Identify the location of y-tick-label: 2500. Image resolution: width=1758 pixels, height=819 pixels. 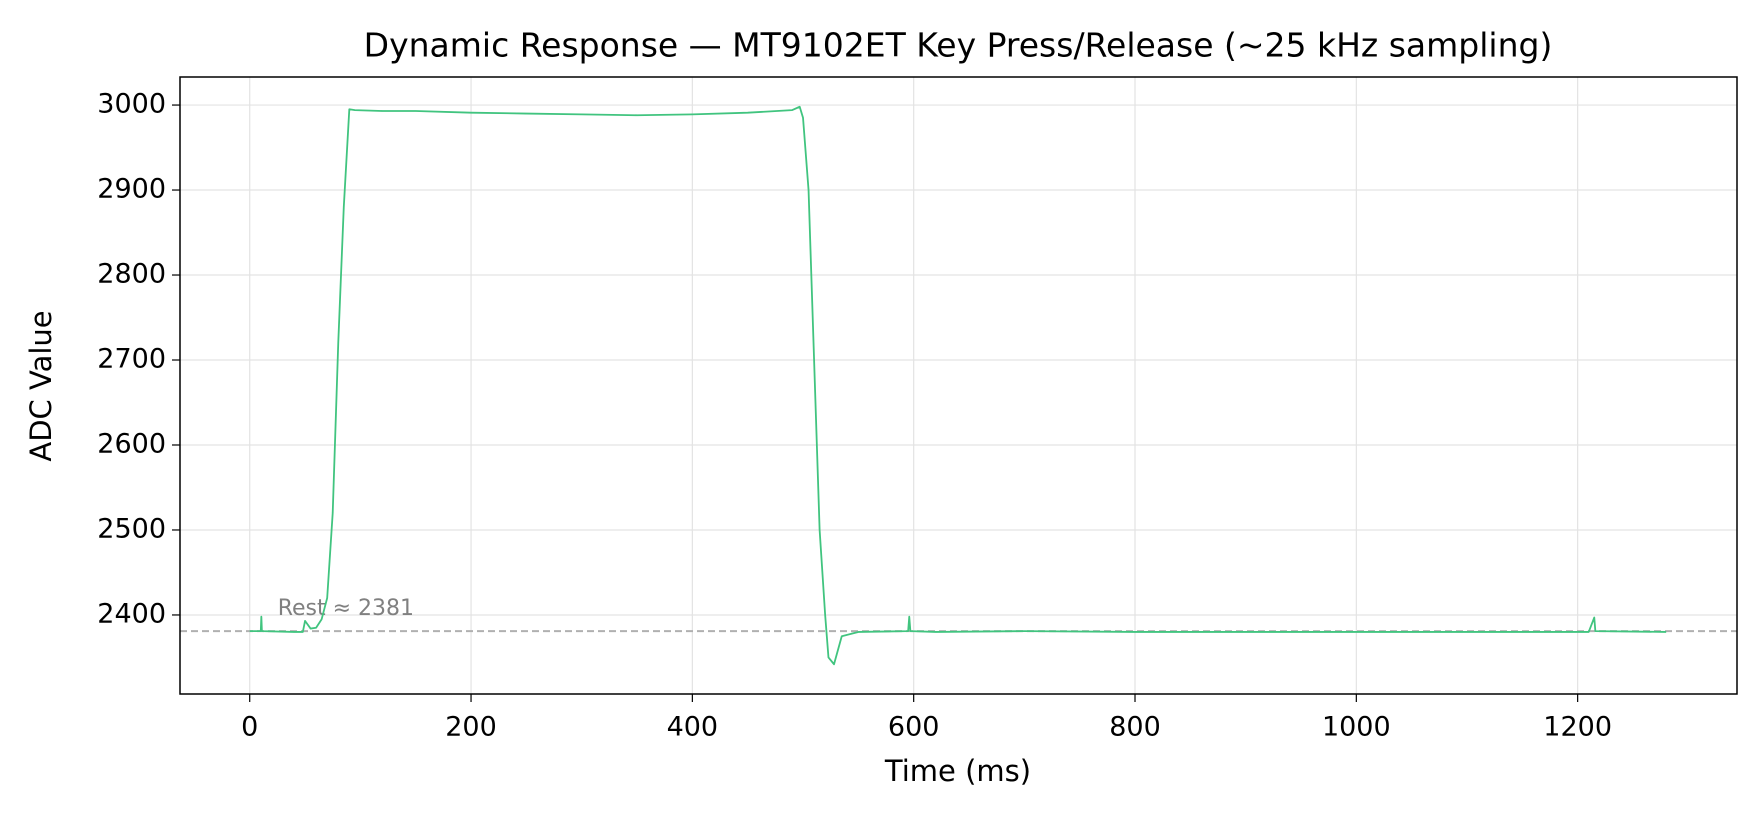
(131, 528).